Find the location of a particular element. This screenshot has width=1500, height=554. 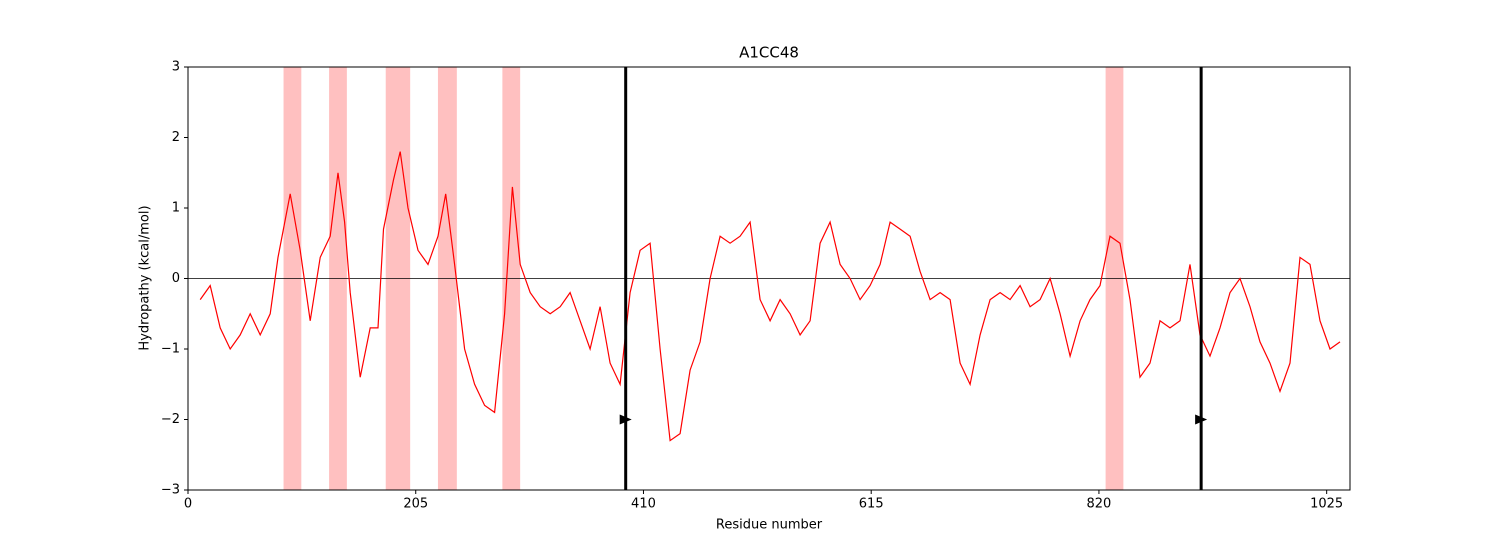

y-tick-label: 1 is located at coordinates (176, 208).